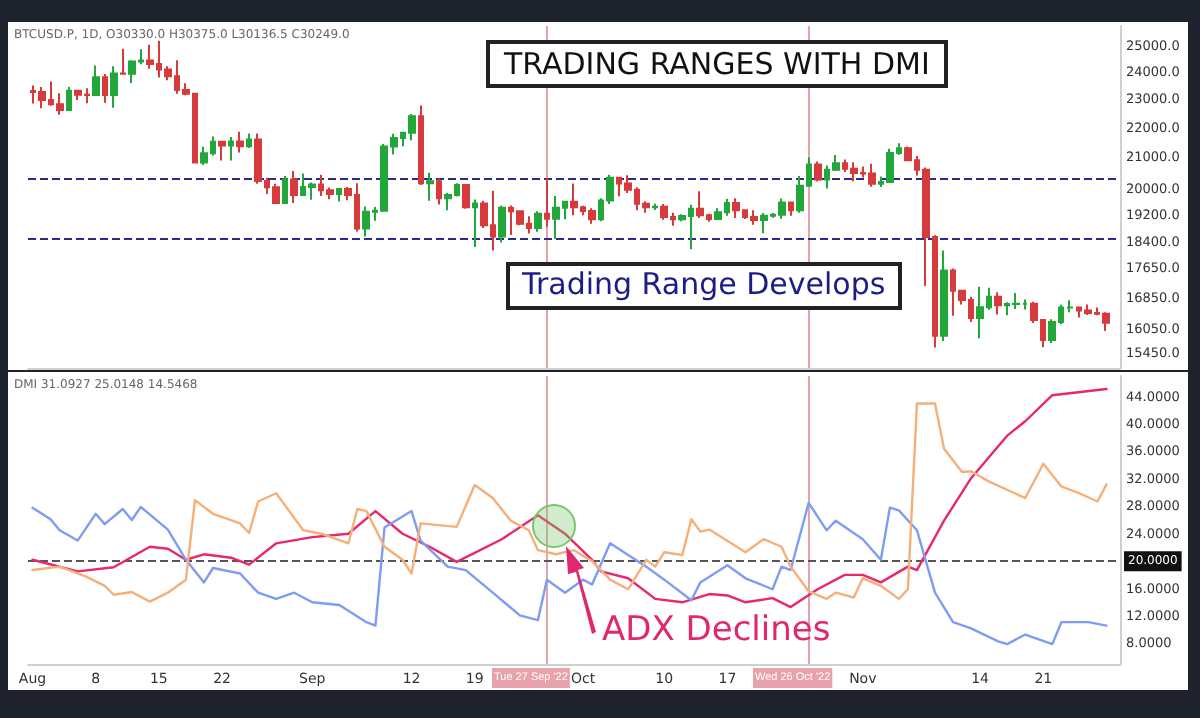 This screenshot has width=1200, height=718. I want to click on text: TRADING RANGES WITH DMI, so click(717, 64).